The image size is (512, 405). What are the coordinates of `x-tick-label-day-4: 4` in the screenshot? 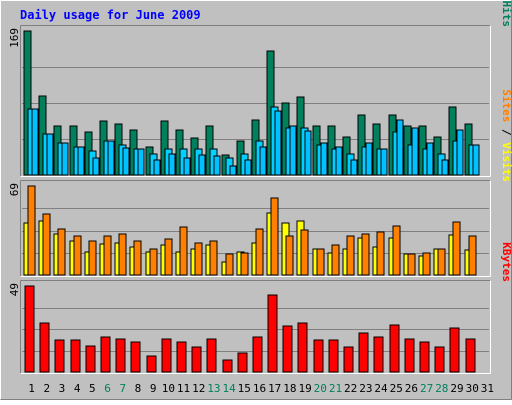 It's located at (77, 388).